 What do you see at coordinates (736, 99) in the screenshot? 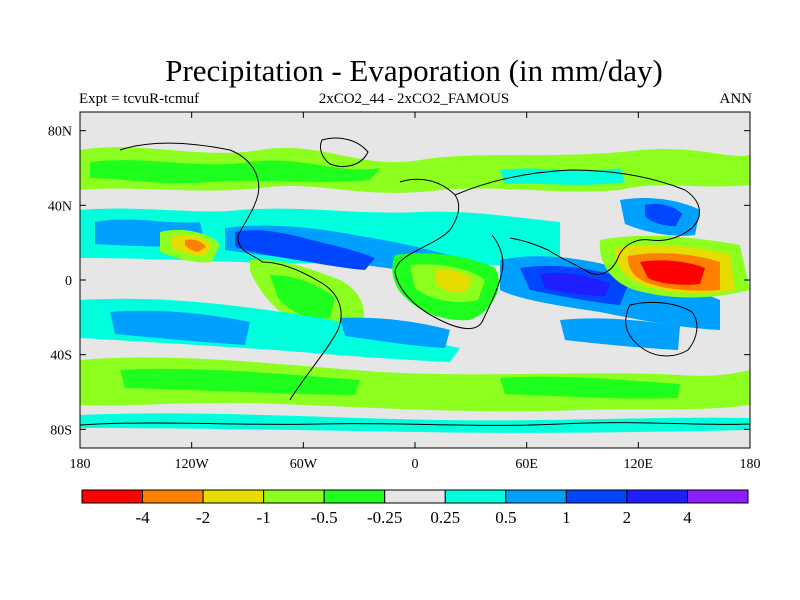
I see `season-label: ANN` at bounding box center [736, 99].